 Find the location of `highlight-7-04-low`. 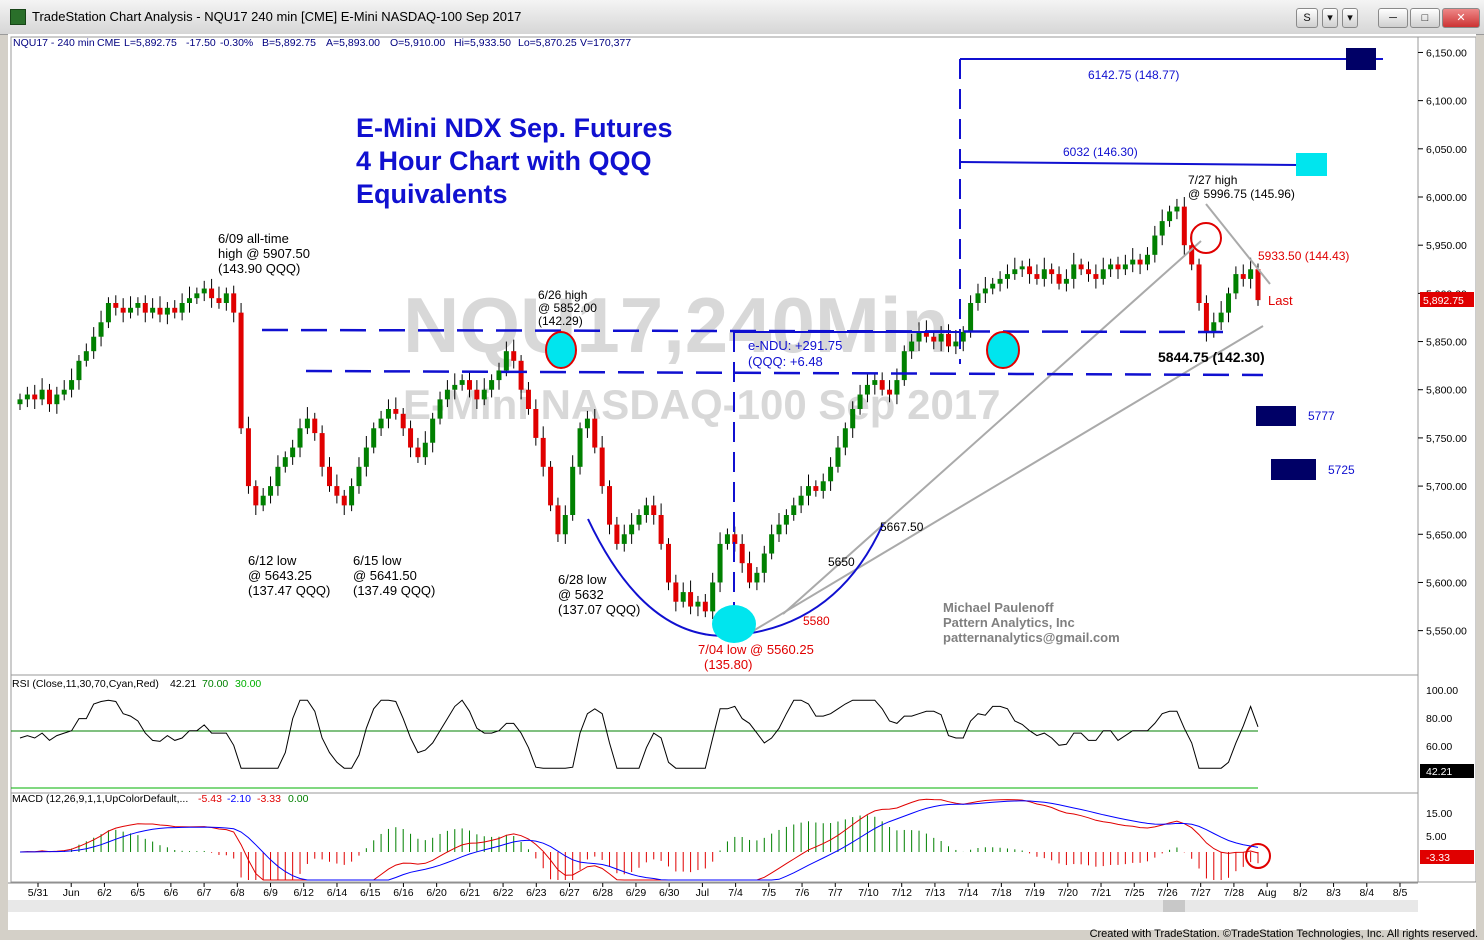

highlight-7-04-low is located at coordinates (734, 624).